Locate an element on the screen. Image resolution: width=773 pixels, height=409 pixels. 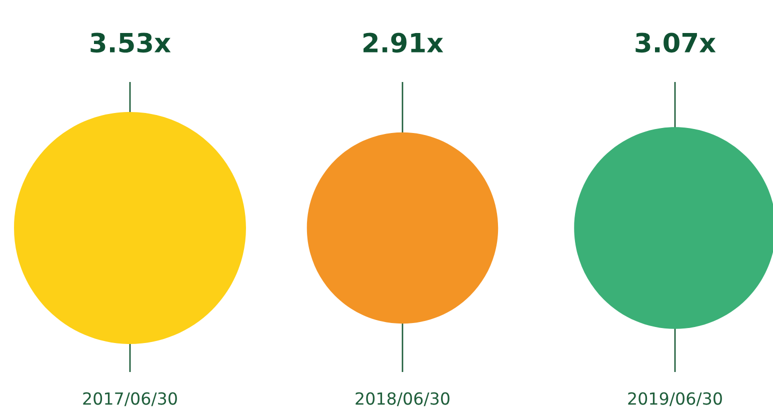
category-label: 2019/06/30 is located at coordinates (675, 399).